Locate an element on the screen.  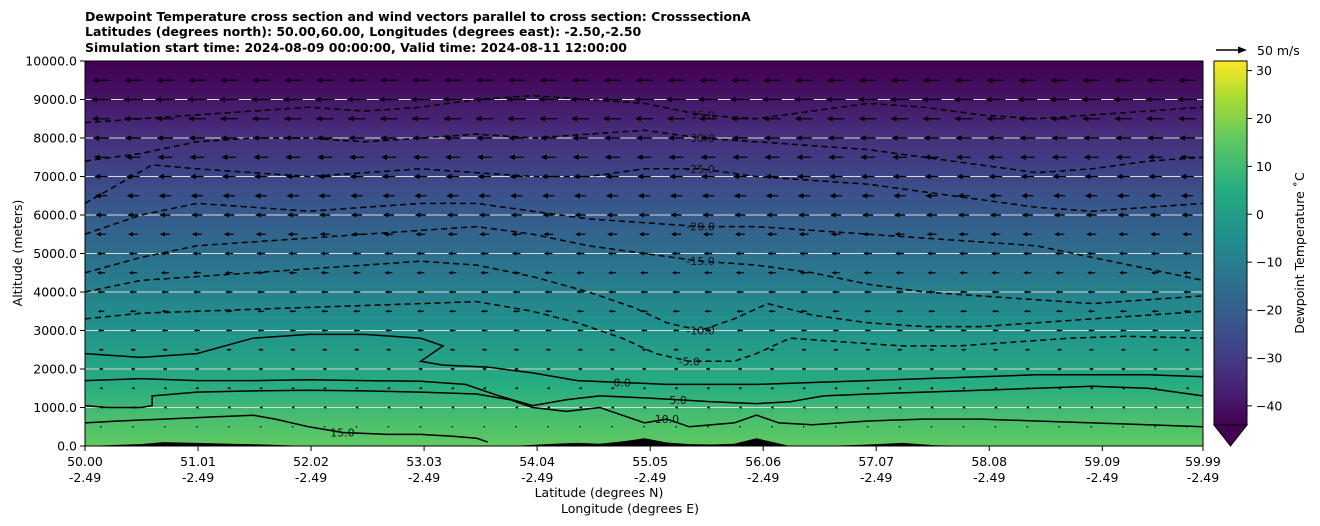
contour-line is located at coordinates (644, 359).